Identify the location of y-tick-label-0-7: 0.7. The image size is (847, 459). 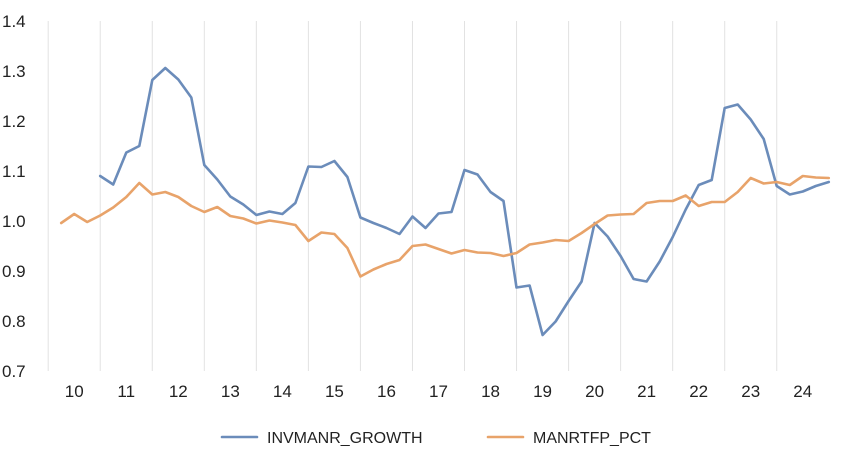
(14, 371).